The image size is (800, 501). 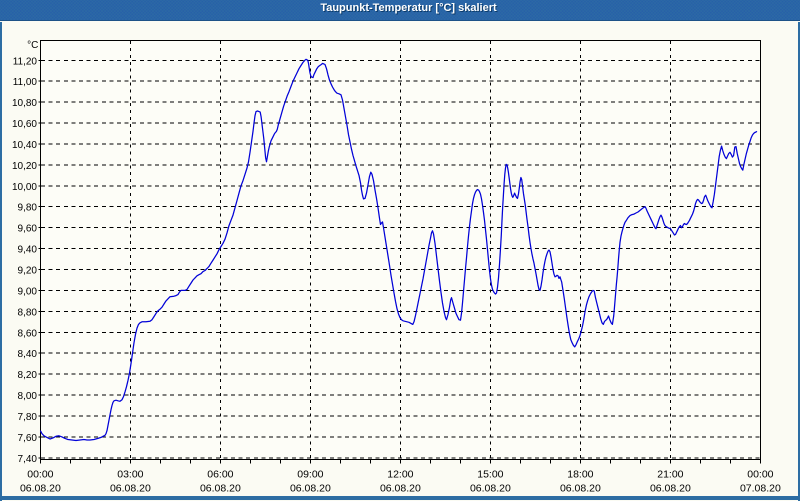 I want to click on svg-text: 7,80, so click(x=28, y=417).